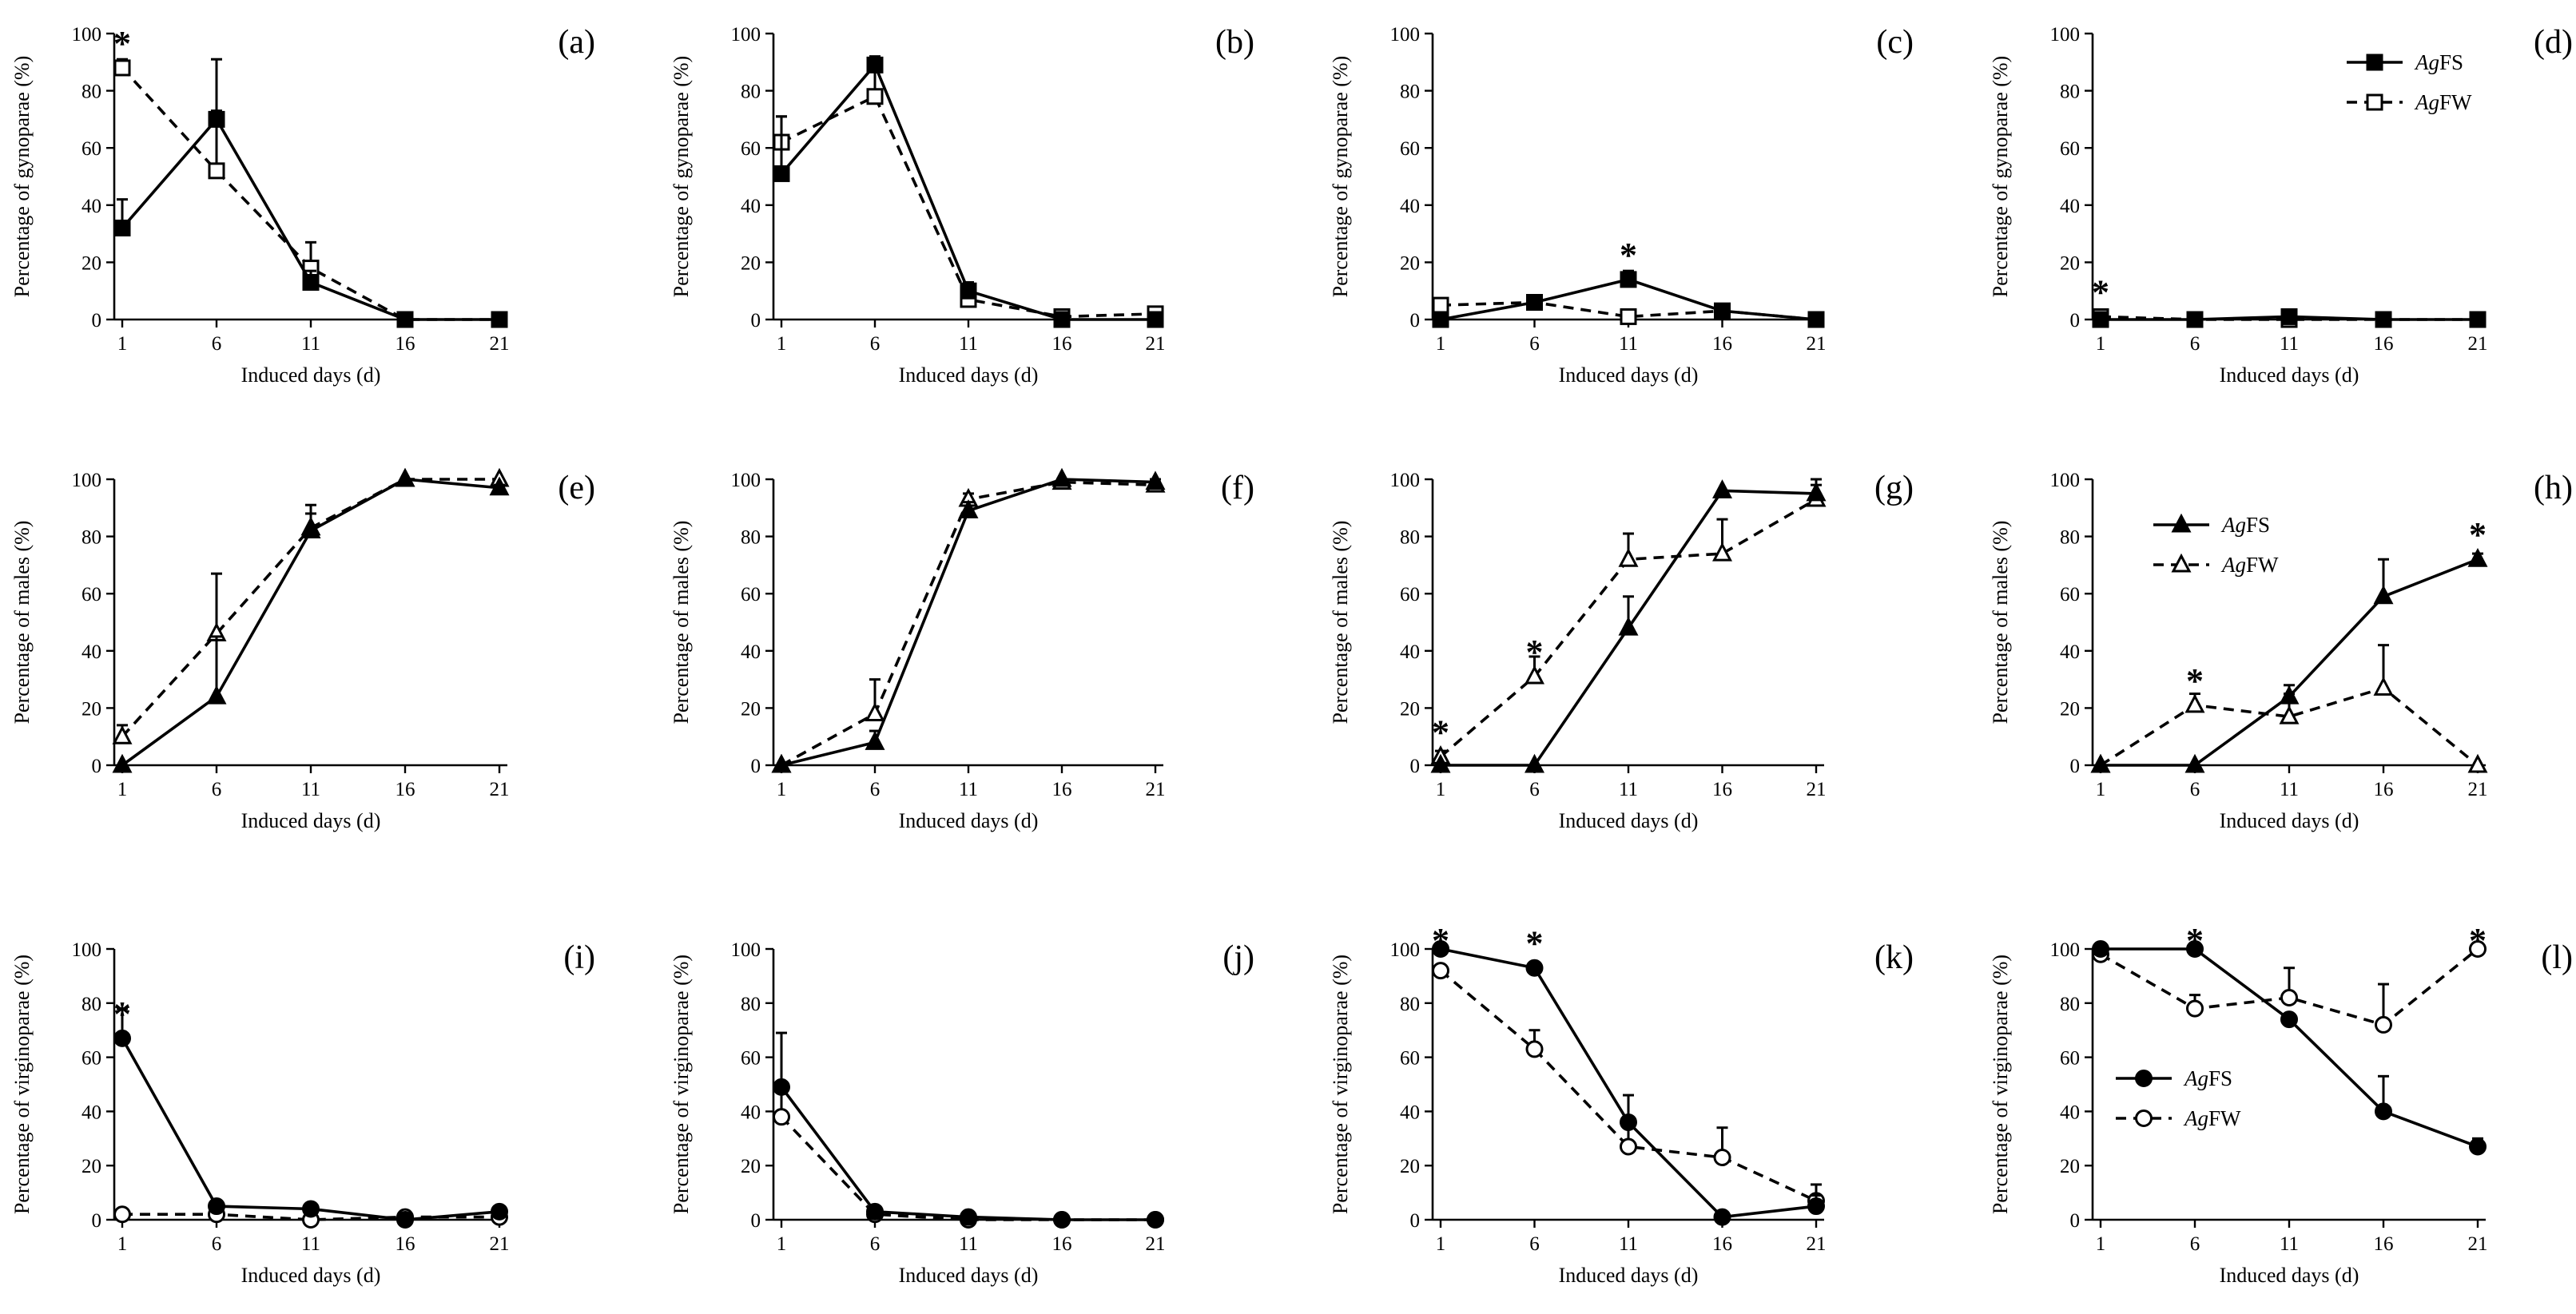 The height and width of the screenshot is (1314, 2576). I want to click on legend-label: AgFW, so click(2443, 102).